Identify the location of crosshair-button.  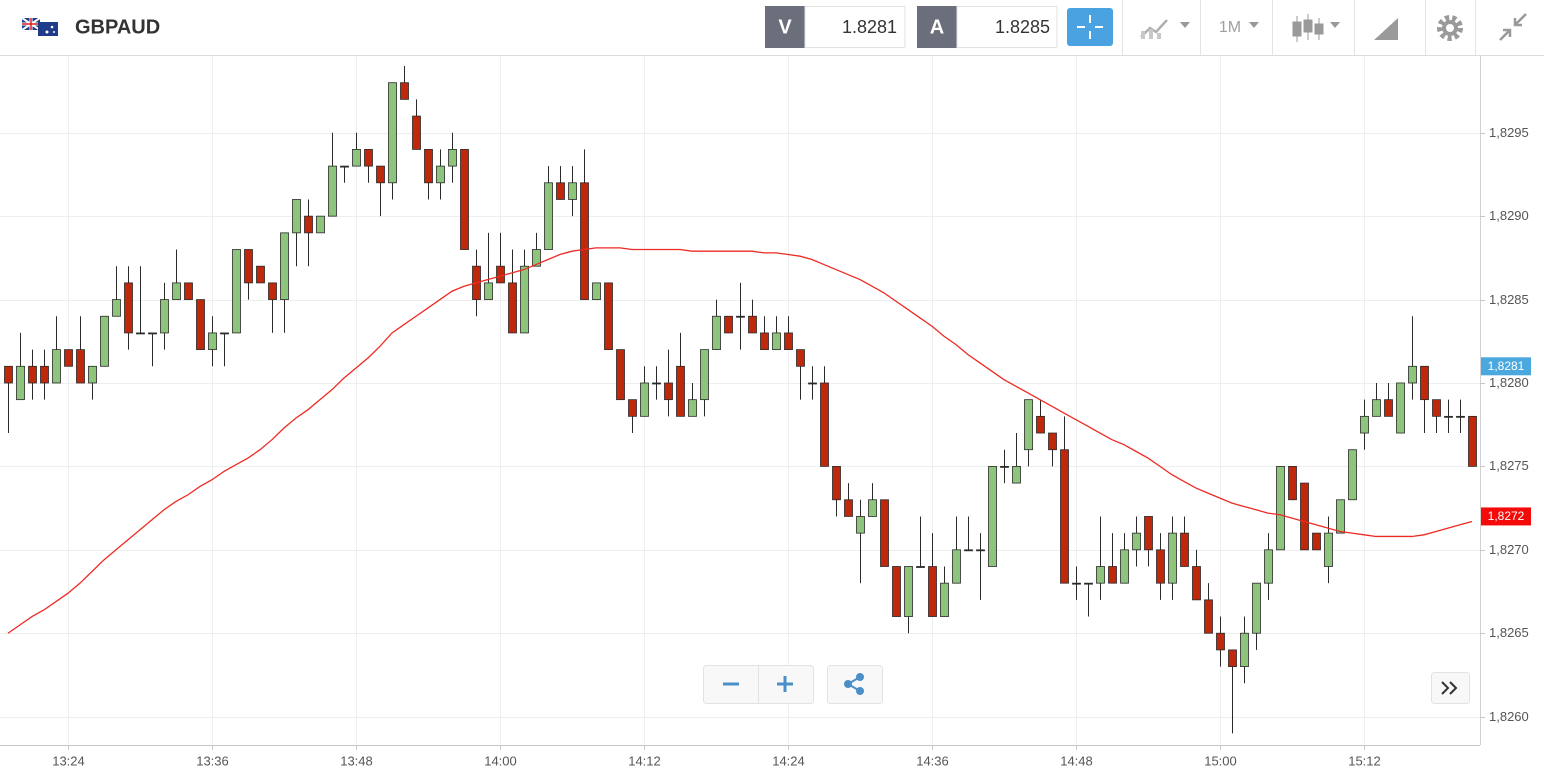
(1090, 27).